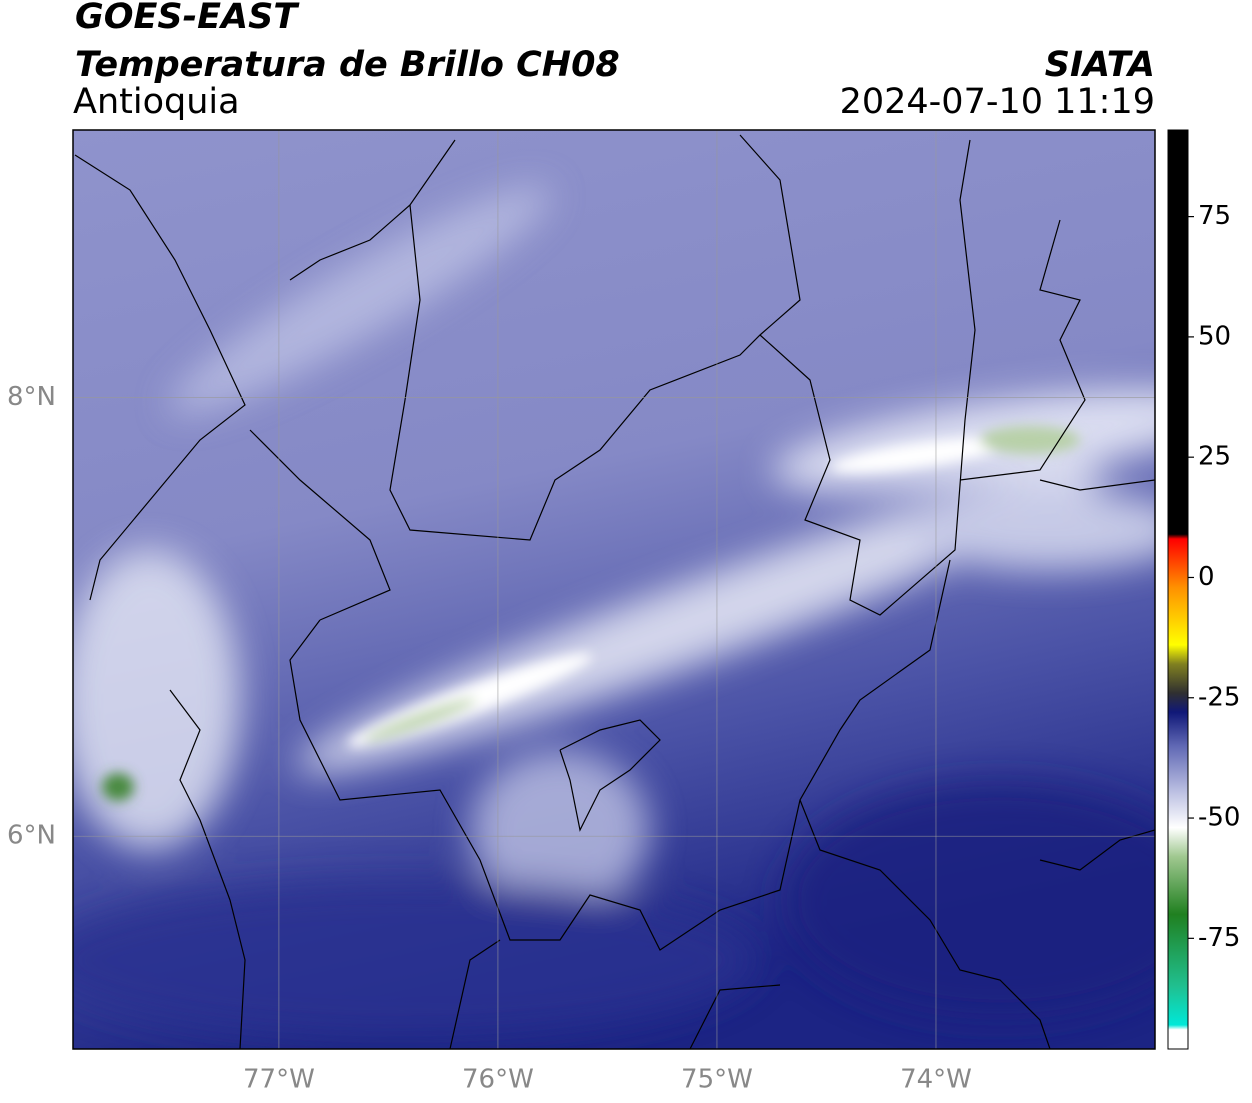 The image size is (1252, 1103). I want to click on colorbar, so click(1178, 589).